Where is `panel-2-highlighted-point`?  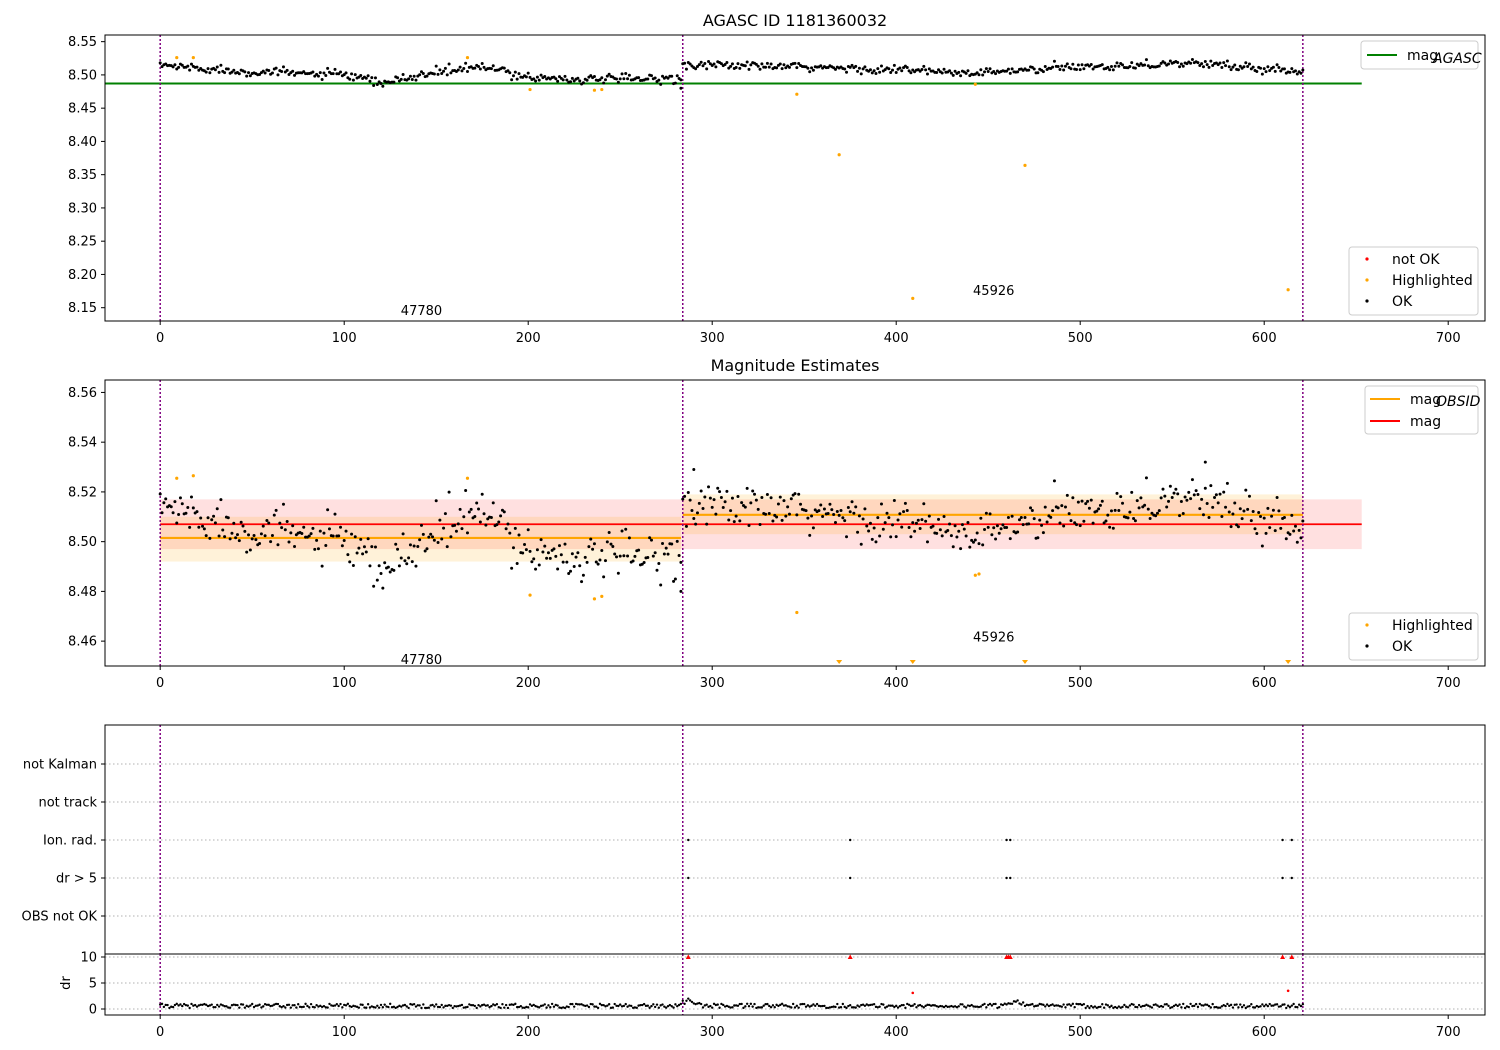
panel-2-highlighted-point is located at coordinates (797, 612).